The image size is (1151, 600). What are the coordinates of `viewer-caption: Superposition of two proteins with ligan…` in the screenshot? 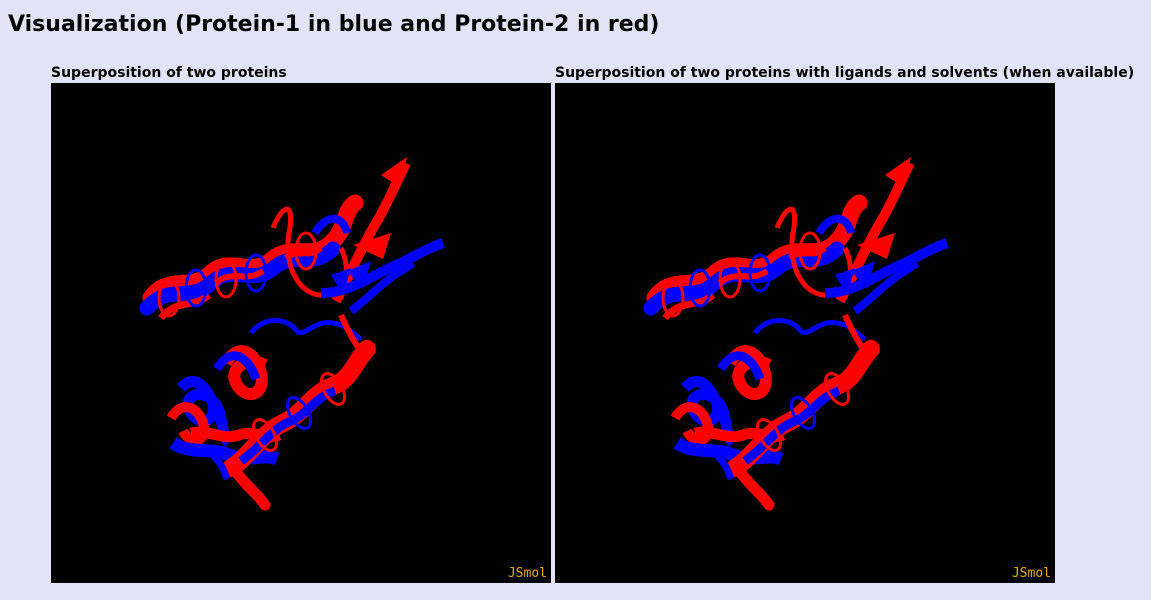 It's located at (845, 73).